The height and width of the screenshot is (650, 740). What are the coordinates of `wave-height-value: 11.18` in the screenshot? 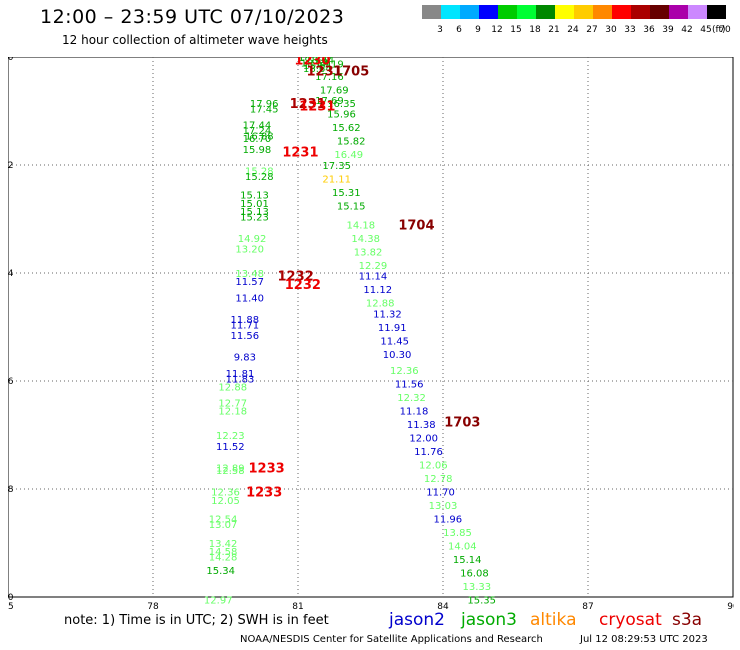 It's located at (414, 412).